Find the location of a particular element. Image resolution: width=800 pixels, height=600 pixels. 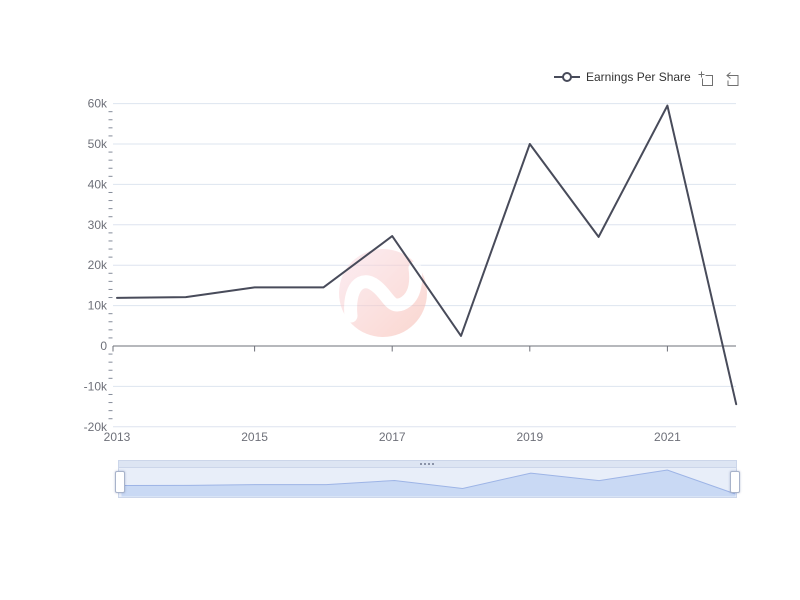

svg-text: 50k is located at coordinates (98, 144).